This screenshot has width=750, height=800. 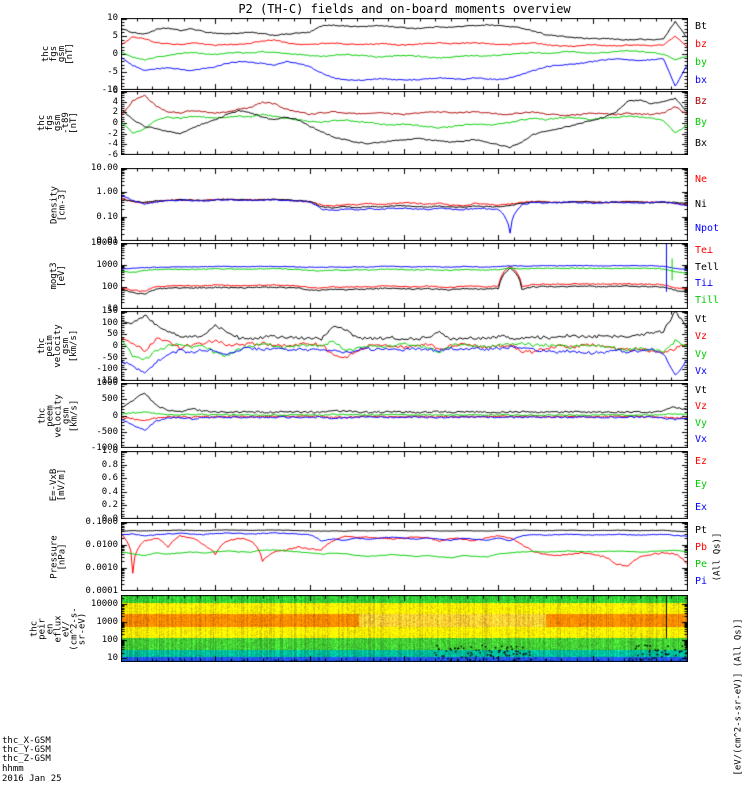 I want to click on ytick-pressure-3: 0.0001, so click(x=101, y=591).